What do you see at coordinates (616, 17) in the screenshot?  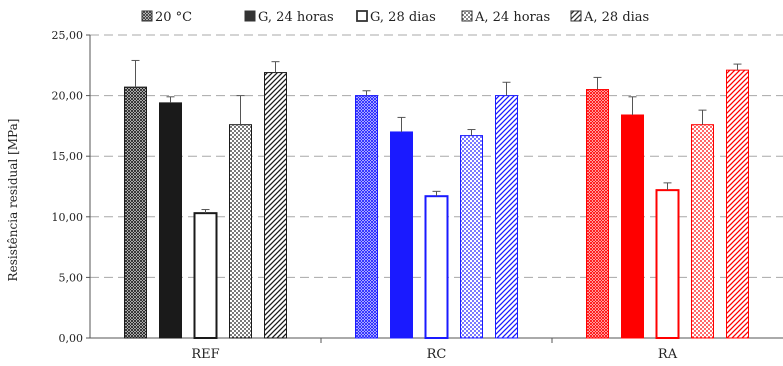 I see `legend-label: A, 28 dias` at bounding box center [616, 17].